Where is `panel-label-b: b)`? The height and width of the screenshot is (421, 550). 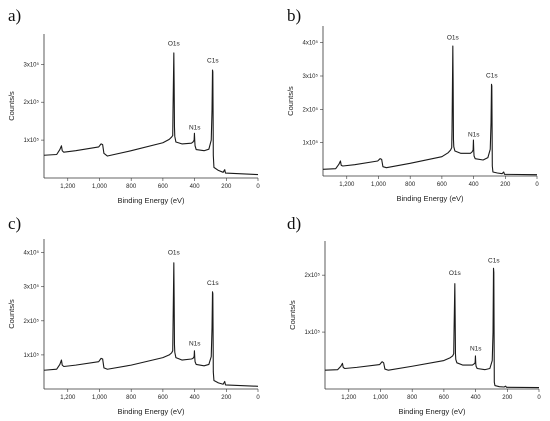 panel-label-b: b) is located at coordinates (294, 15).